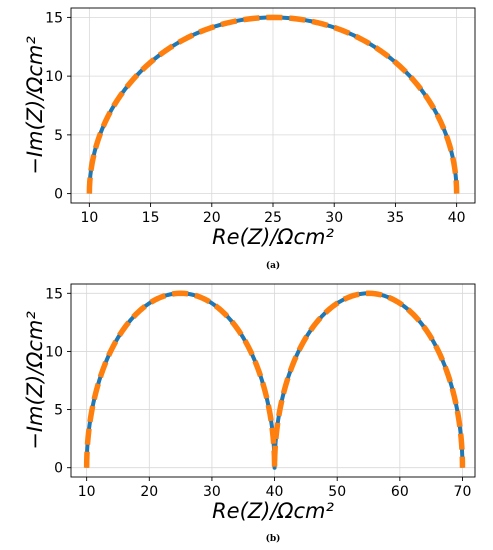 The width and height of the screenshot is (493, 550). What do you see at coordinates (463, 492) in the screenshot?
I see `x-tick-label: 70` at bounding box center [463, 492].